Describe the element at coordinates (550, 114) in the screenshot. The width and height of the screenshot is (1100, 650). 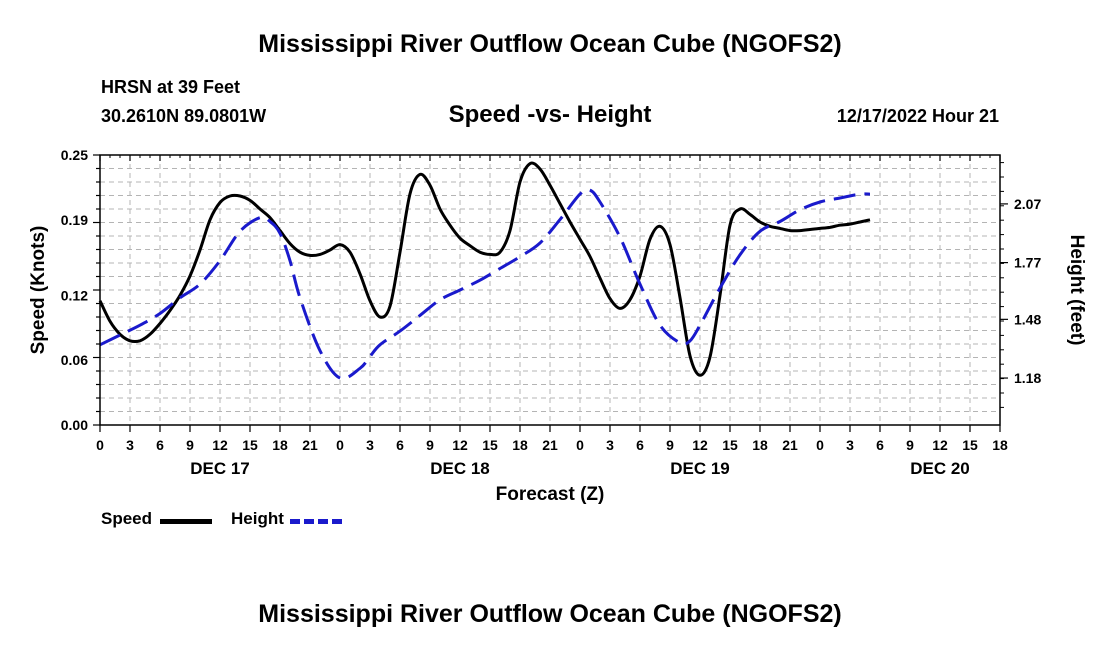
I see `chart-subtitle: Speed -vs- Height` at that location.